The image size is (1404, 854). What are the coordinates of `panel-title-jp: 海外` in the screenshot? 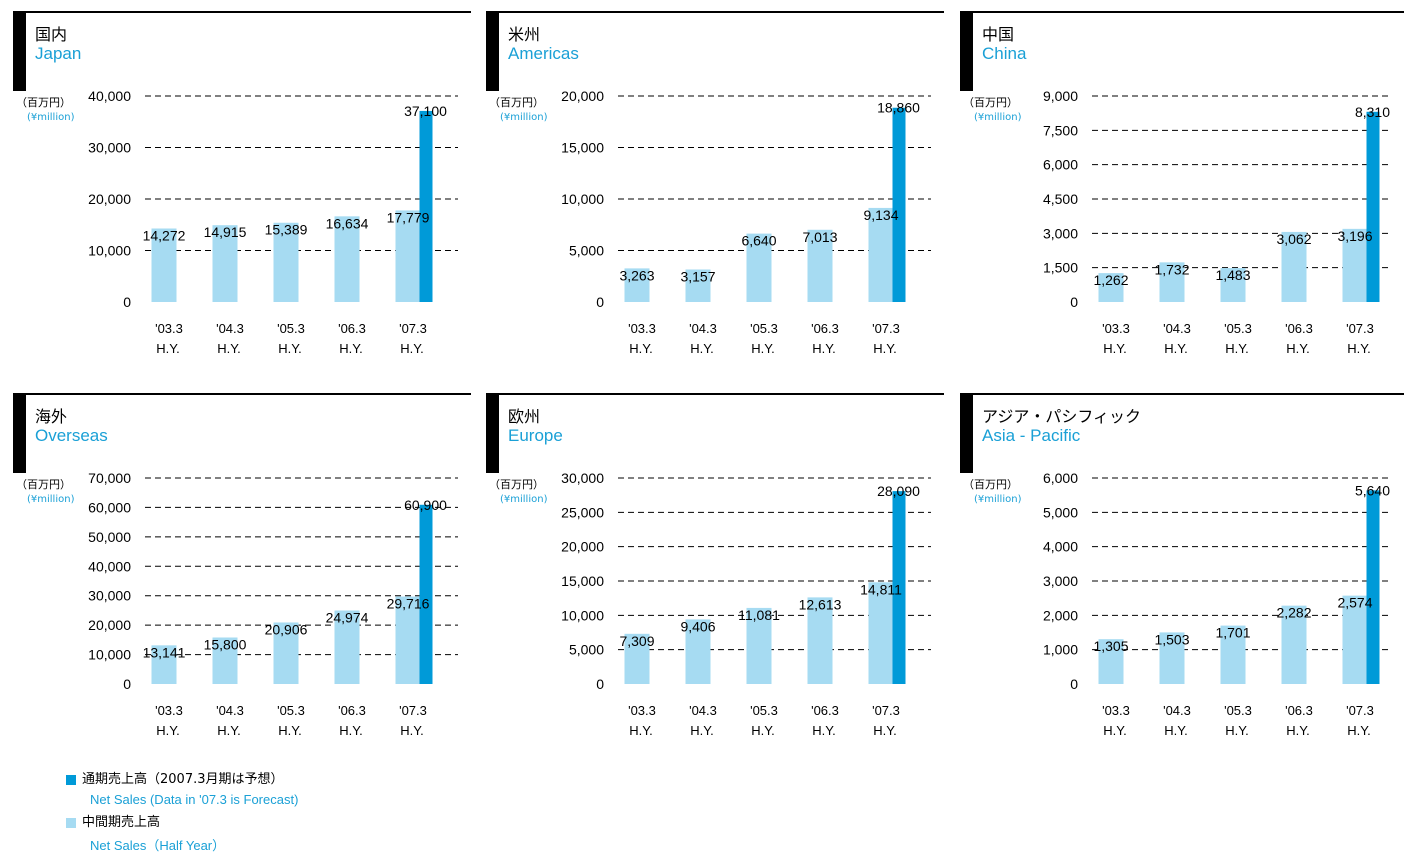 It's located at (51, 416).